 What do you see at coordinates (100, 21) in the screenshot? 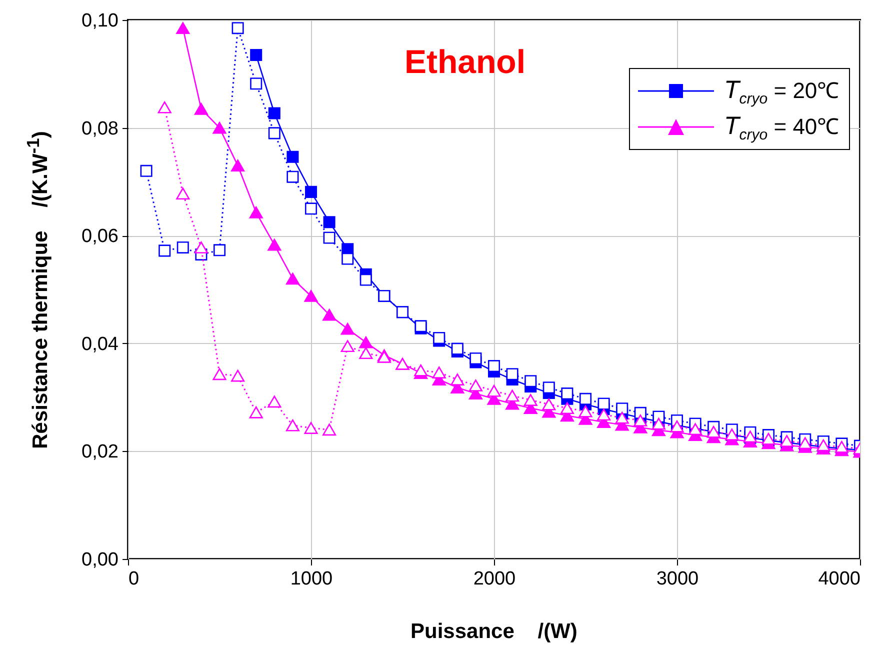
I see `y-tick-label: 0,10` at bounding box center [100, 21].